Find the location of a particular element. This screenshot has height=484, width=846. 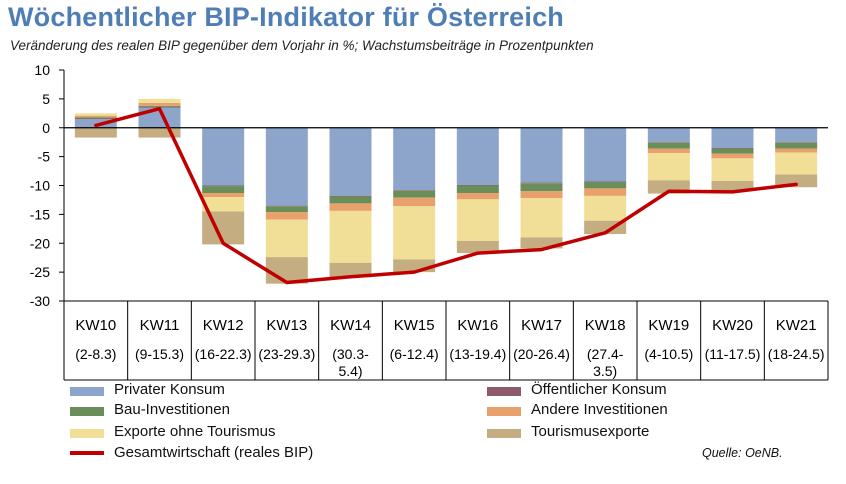

x-category-label: KW20 is located at coordinates (732, 325).